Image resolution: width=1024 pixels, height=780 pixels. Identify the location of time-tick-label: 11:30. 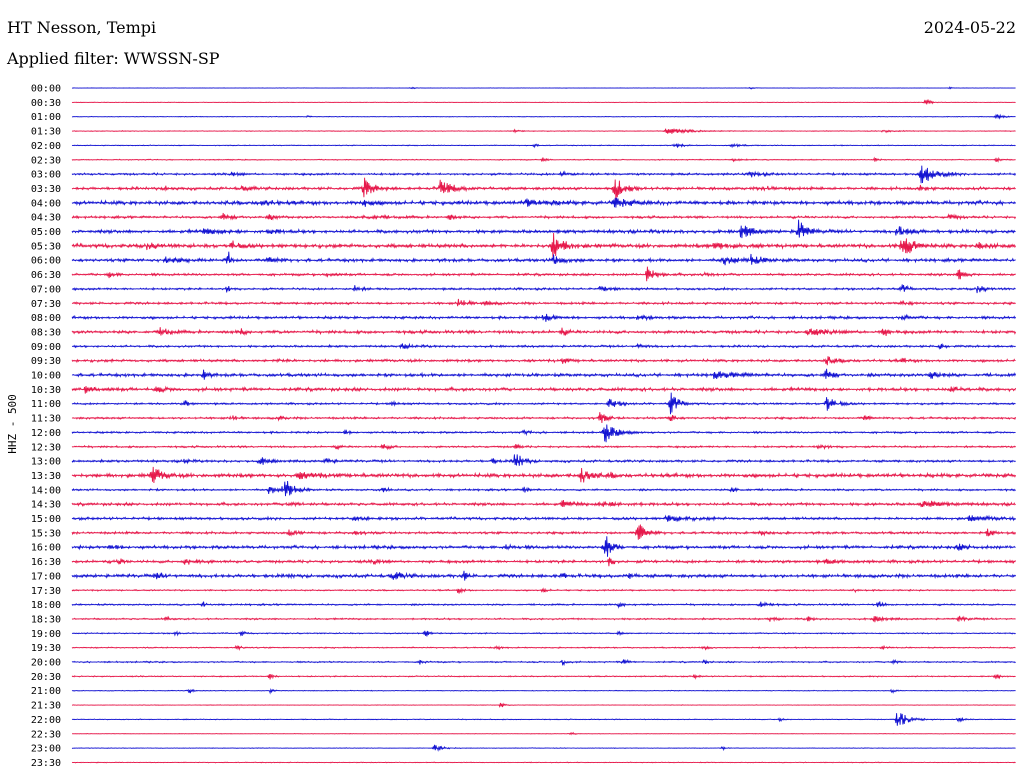
(46, 419).